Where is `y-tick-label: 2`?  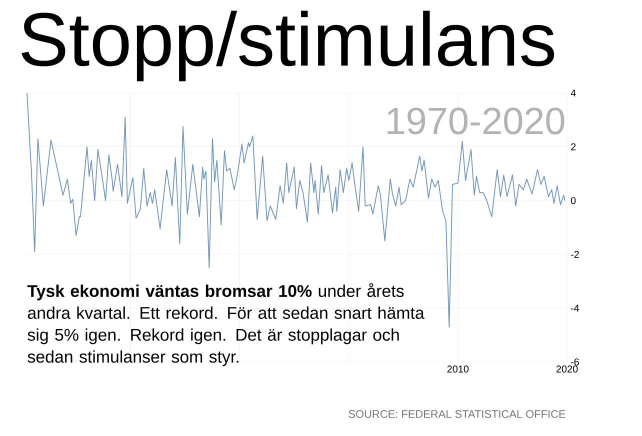 y-tick-label: 2 is located at coordinates (573, 146).